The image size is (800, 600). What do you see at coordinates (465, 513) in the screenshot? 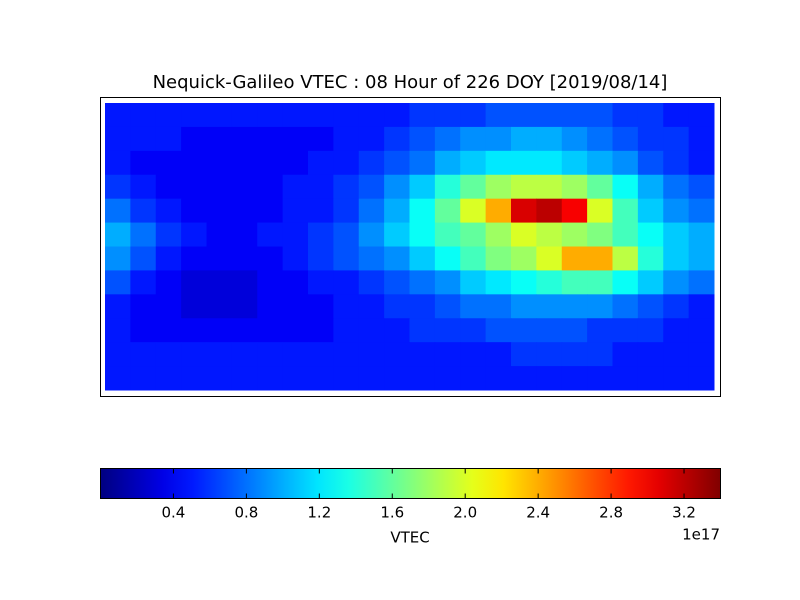
I see `colorbar-tick-label: 2.0` at bounding box center [465, 513].